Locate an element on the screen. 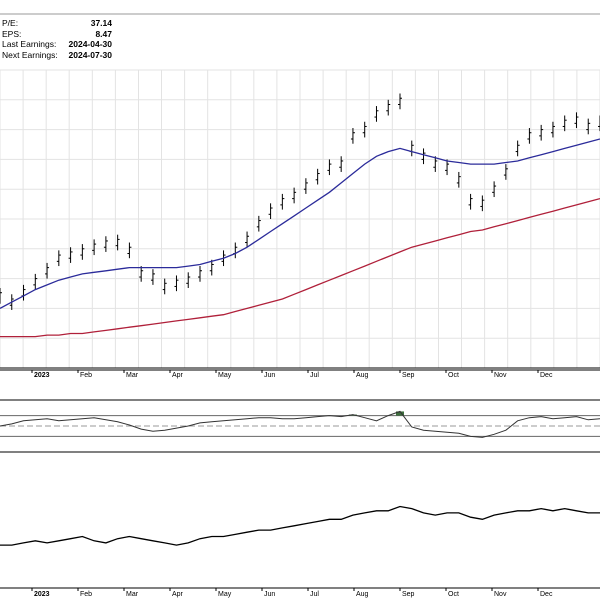  last-earnings-row: Last Earnings: 2024-04-30 is located at coordinates (56, 44).